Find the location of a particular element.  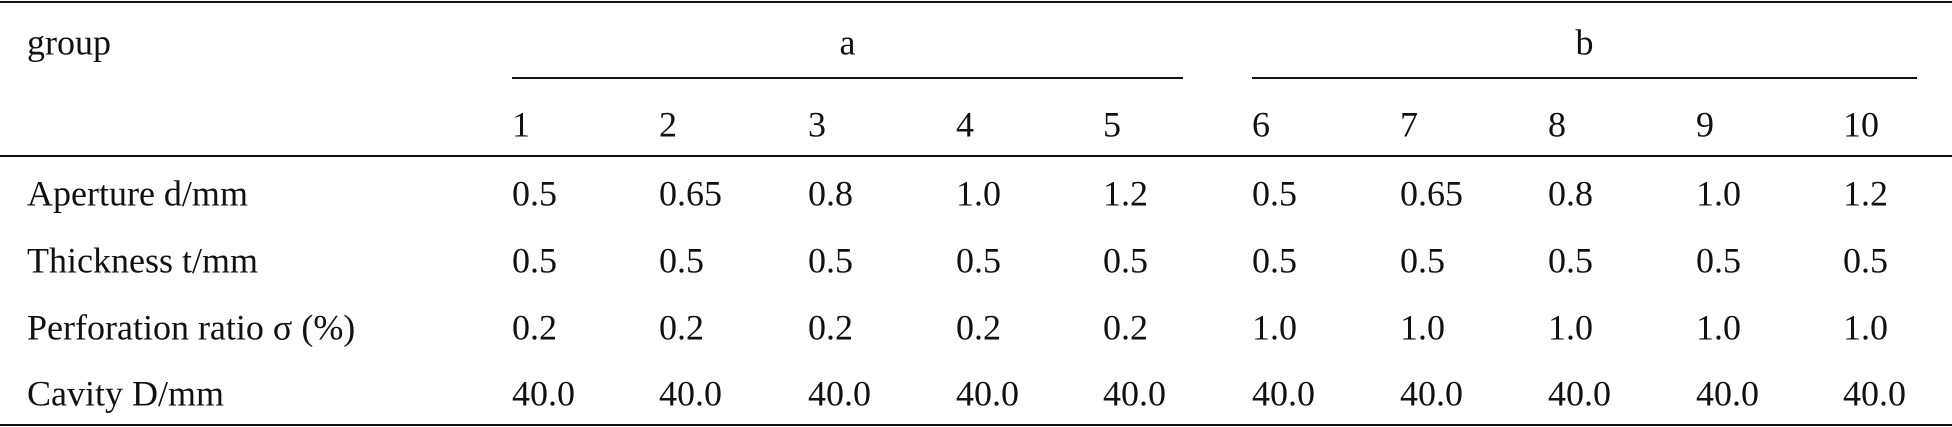

row-label: Cavity D/mm is located at coordinates (125, 393).